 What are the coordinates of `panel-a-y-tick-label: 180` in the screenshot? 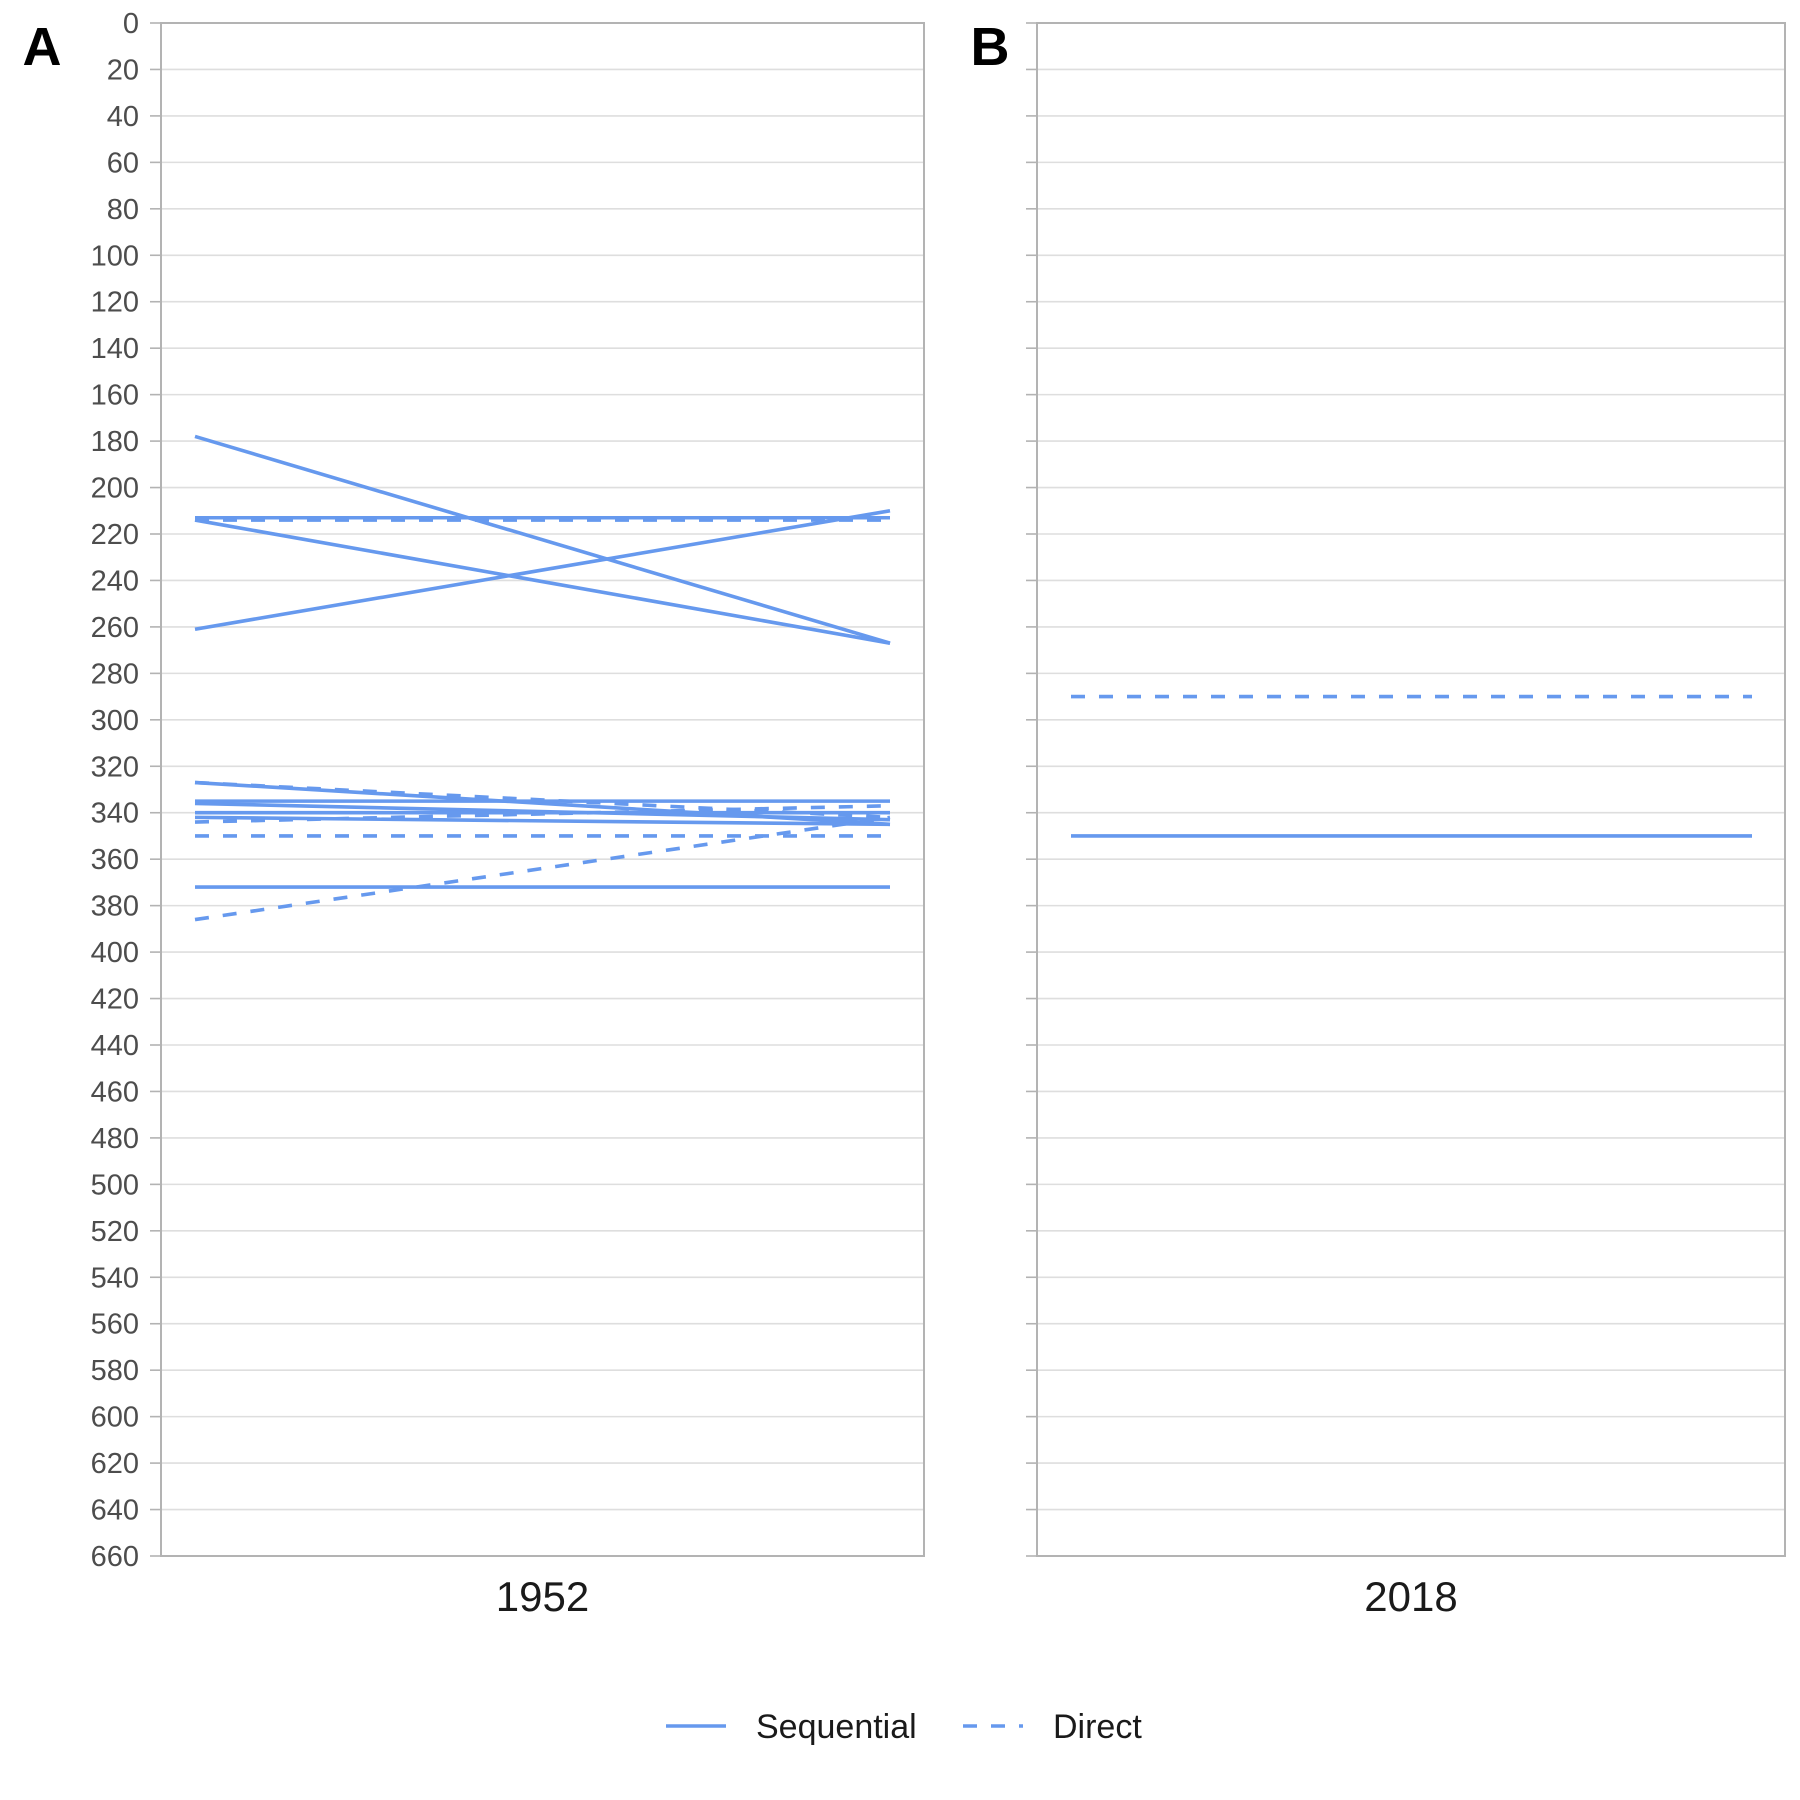 It's located at (115, 442).